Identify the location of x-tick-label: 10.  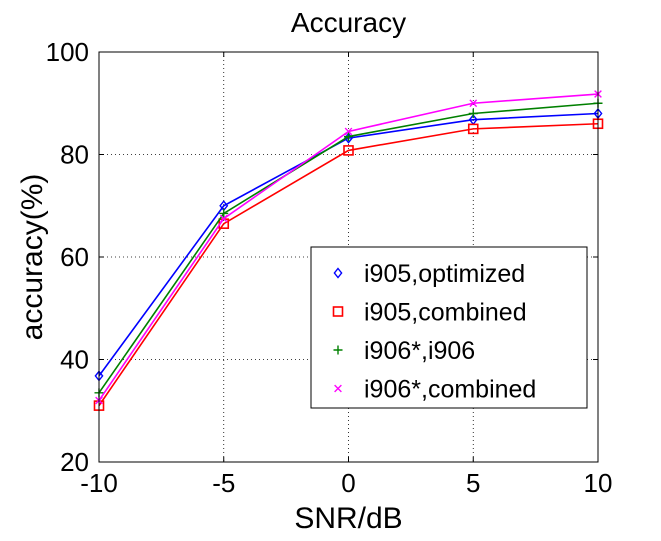
(598, 483).